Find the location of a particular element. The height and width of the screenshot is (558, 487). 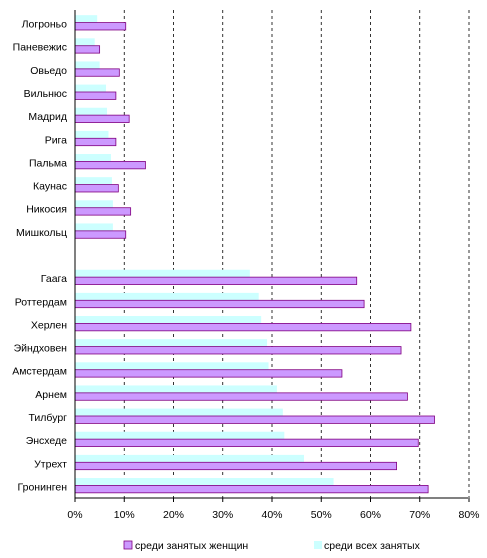

x-tick-label: 40% is located at coordinates (271, 515).